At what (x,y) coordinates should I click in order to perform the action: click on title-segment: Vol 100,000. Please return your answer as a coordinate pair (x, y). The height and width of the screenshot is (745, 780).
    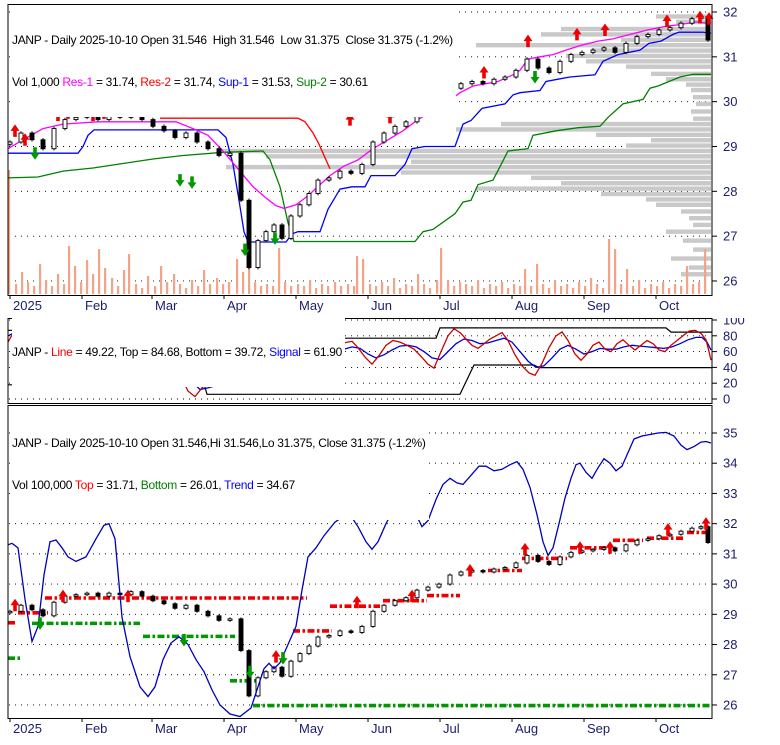
    Looking at the image, I should click on (43, 485).